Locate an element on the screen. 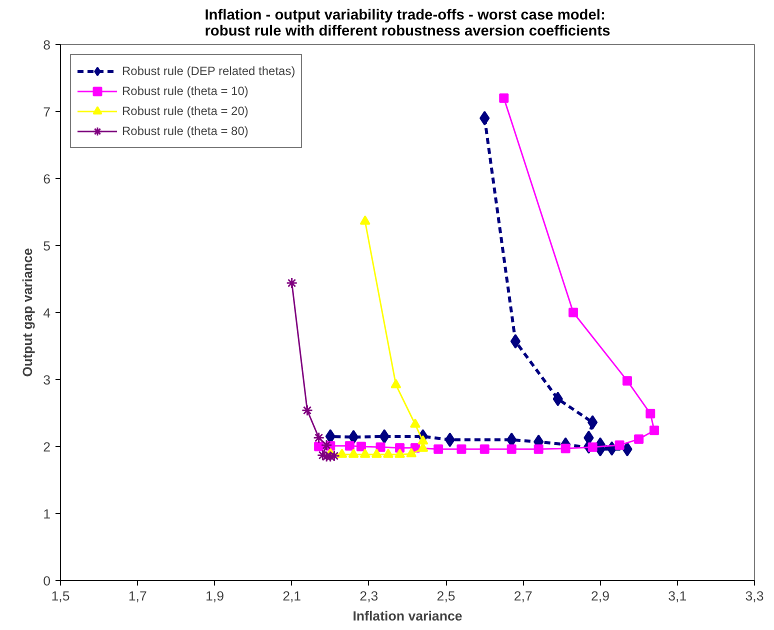 The height and width of the screenshot is (630, 774). x-tick-label: 1,7 is located at coordinates (137, 596).